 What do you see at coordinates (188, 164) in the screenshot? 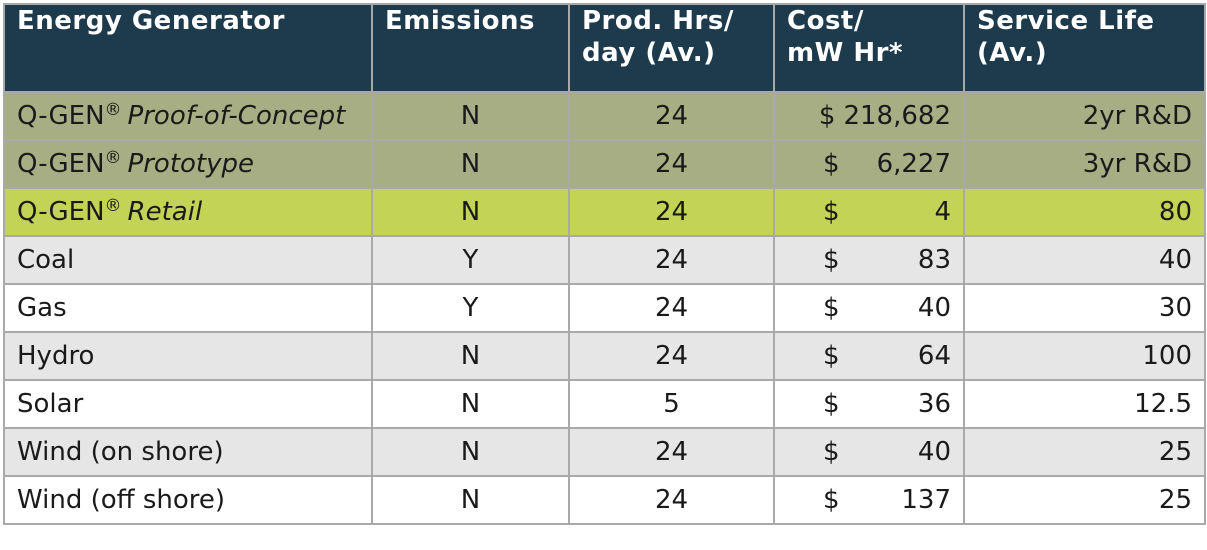
I see `generator-cell: Q-GEN® Prototype` at bounding box center [188, 164].